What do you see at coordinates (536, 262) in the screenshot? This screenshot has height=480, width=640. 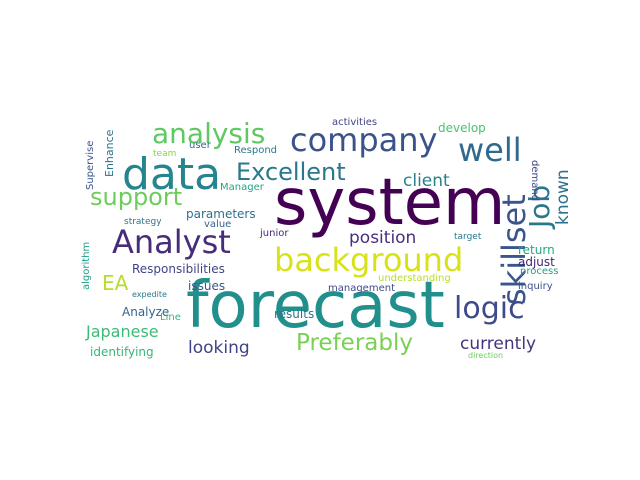 I see `word-adjust: adjust` at bounding box center [536, 262].